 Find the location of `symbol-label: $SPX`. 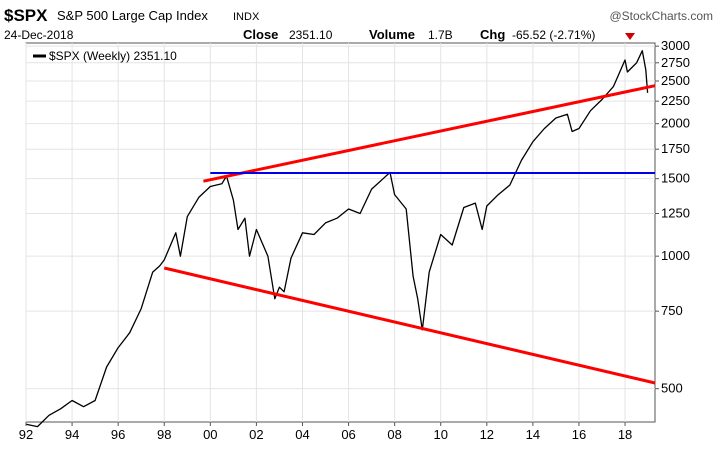

symbol-label: $SPX is located at coordinates (26, 15).